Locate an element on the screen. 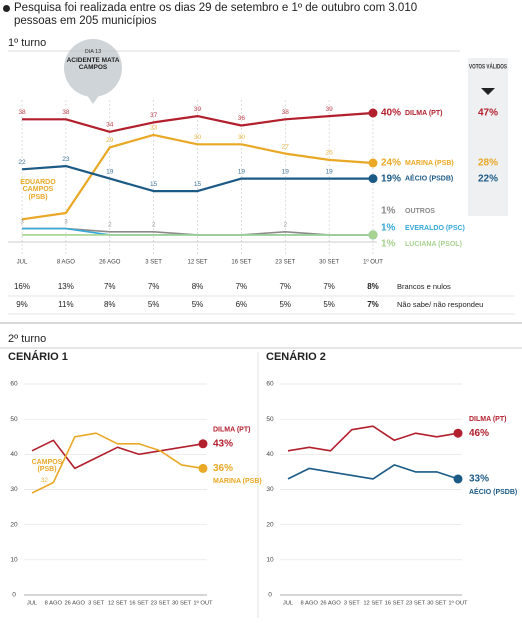  valid-votes: 22% is located at coordinates (488, 178).